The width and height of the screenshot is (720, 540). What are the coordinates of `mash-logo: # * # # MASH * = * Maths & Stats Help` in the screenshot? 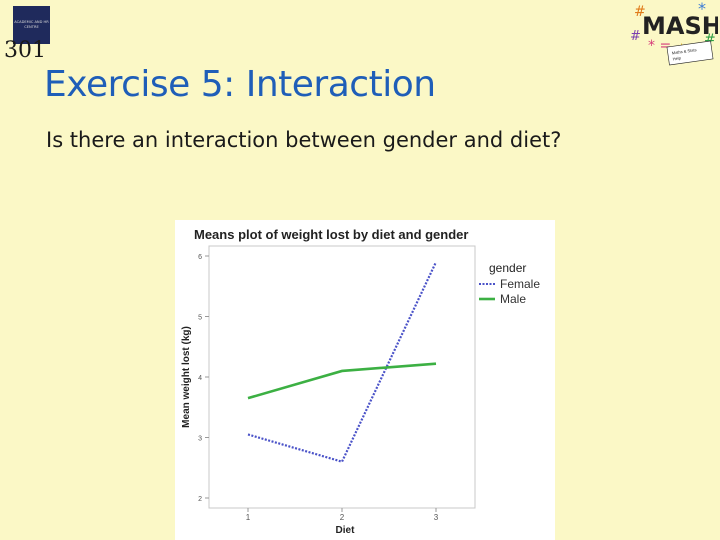 It's located at (674, 33).